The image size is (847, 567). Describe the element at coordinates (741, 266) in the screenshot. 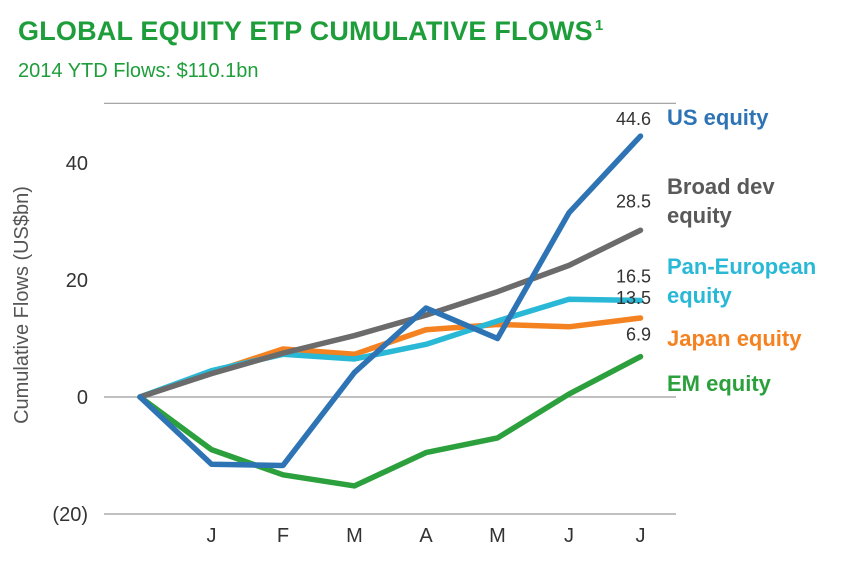

I see `legend-label: Pan-European` at that location.